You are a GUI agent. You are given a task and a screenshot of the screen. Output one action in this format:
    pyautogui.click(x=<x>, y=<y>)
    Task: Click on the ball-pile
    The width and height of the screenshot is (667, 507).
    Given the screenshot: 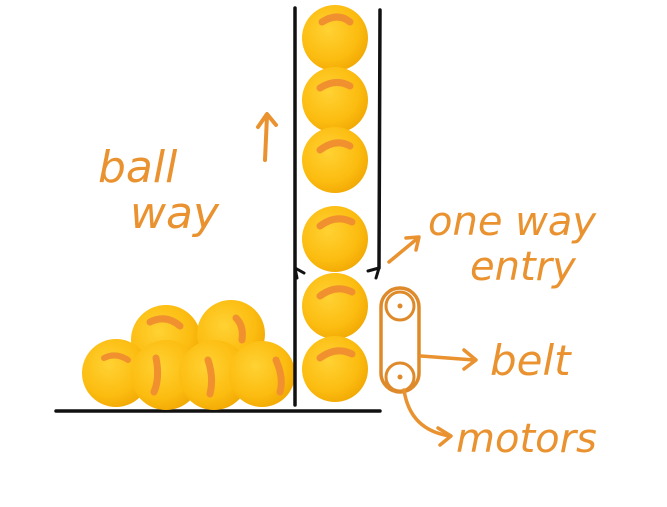 What is the action you would take?
    pyautogui.click(x=188, y=355)
    